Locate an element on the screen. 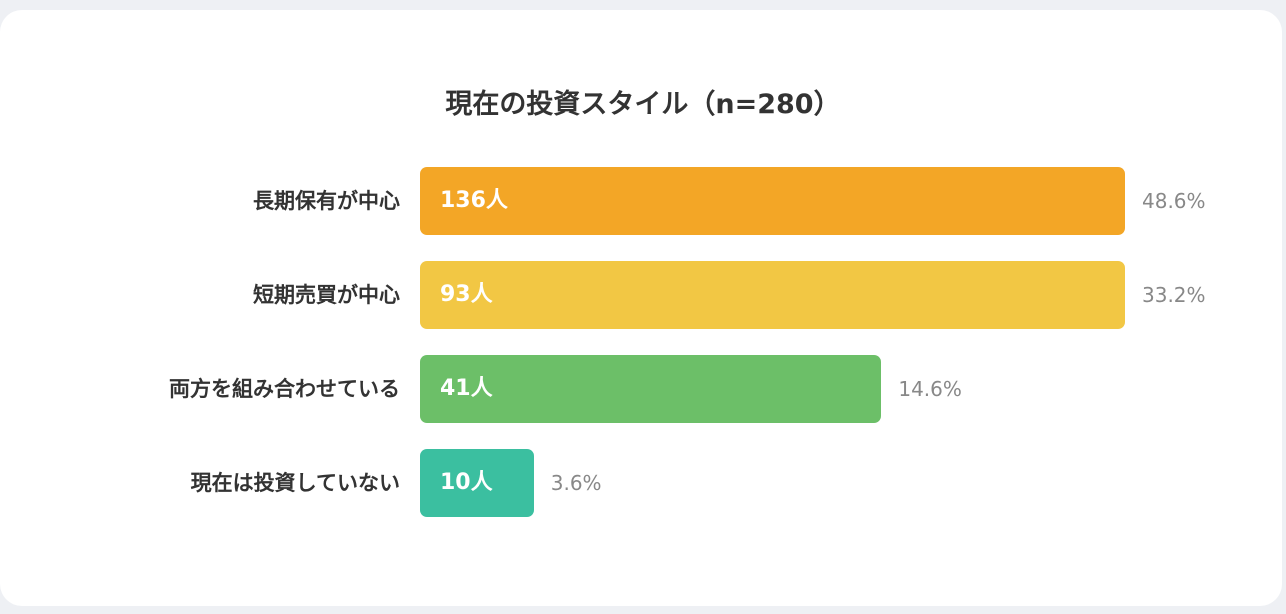 This screenshot has width=1286, height=614. bar-row: 現在は投資していない 10人 3.6% is located at coordinates (643, 483).